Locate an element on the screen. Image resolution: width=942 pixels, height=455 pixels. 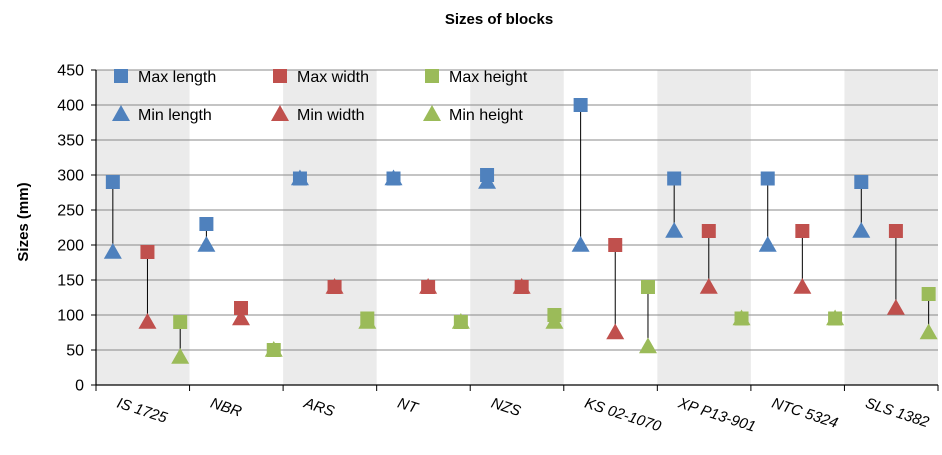
y-axis-label: Sizes (mm) is located at coordinates (23, 221).